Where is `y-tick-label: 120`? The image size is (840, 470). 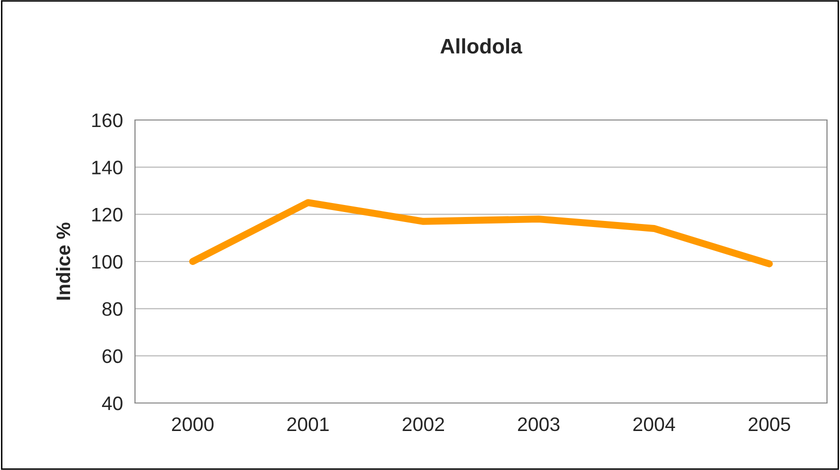
y-tick-label: 120 is located at coordinates (107, 215).